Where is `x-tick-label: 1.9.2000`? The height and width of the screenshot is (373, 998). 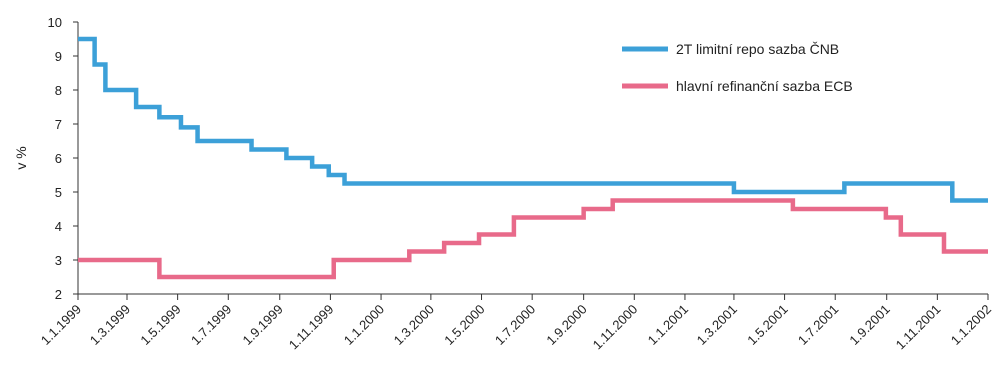 x-tick-label: 1.9.2000 is located at coordinates (566, 325).